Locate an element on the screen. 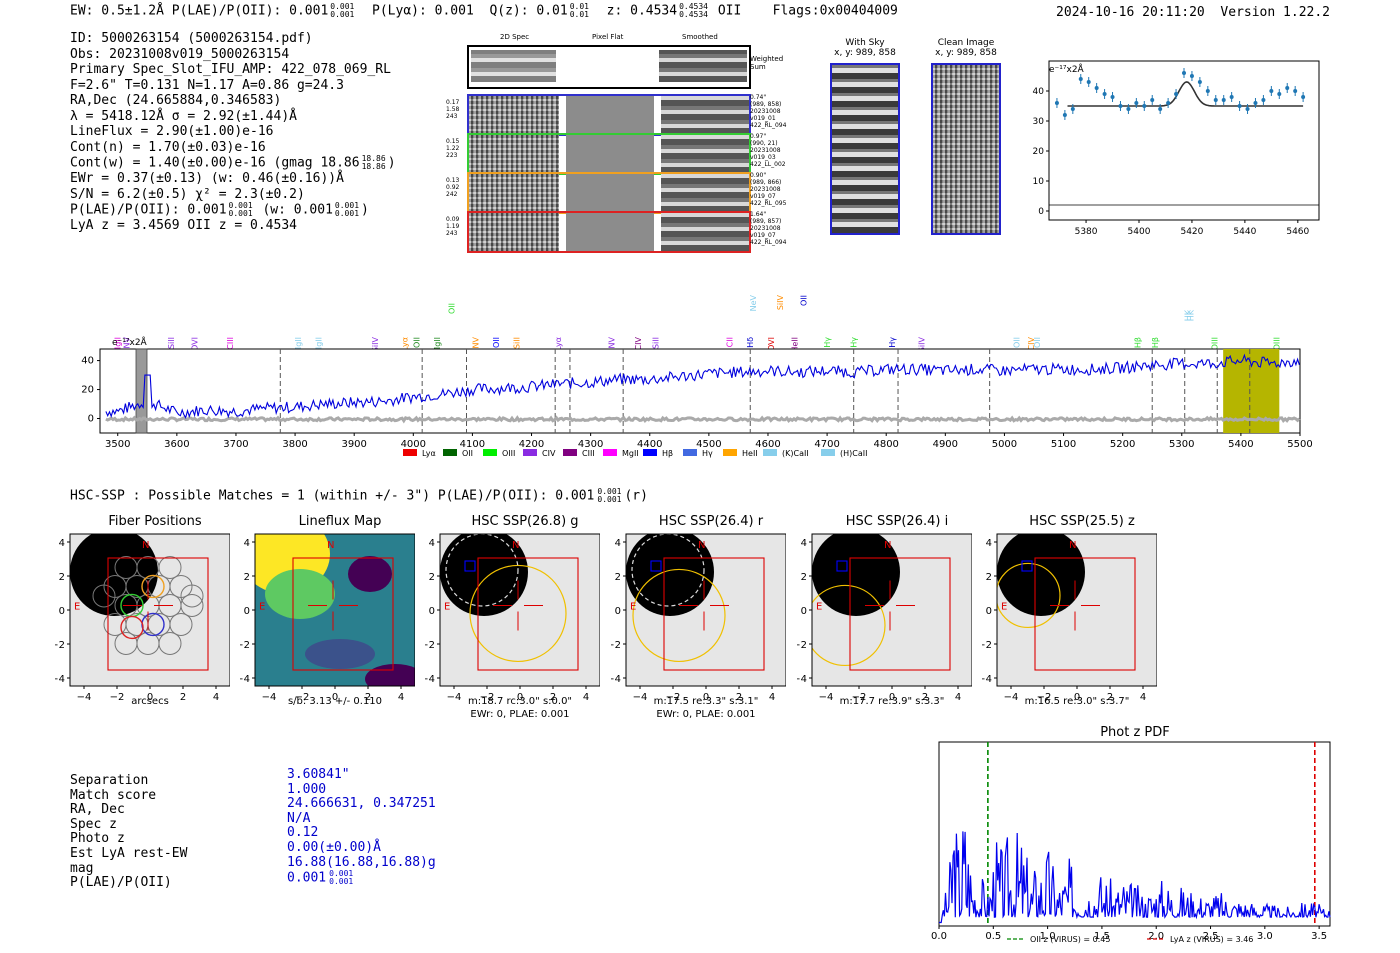  hsc-panel-caption: m:17.5 re:3.3" s:3.1" is located at coordinates (706, 701).